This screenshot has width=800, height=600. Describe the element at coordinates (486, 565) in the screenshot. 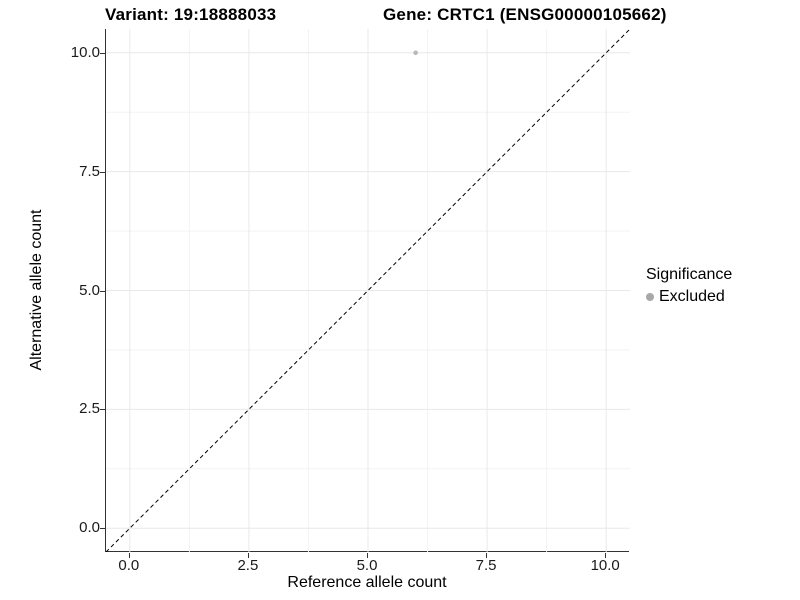

I see `x-tick-label: 7.5` at that location.